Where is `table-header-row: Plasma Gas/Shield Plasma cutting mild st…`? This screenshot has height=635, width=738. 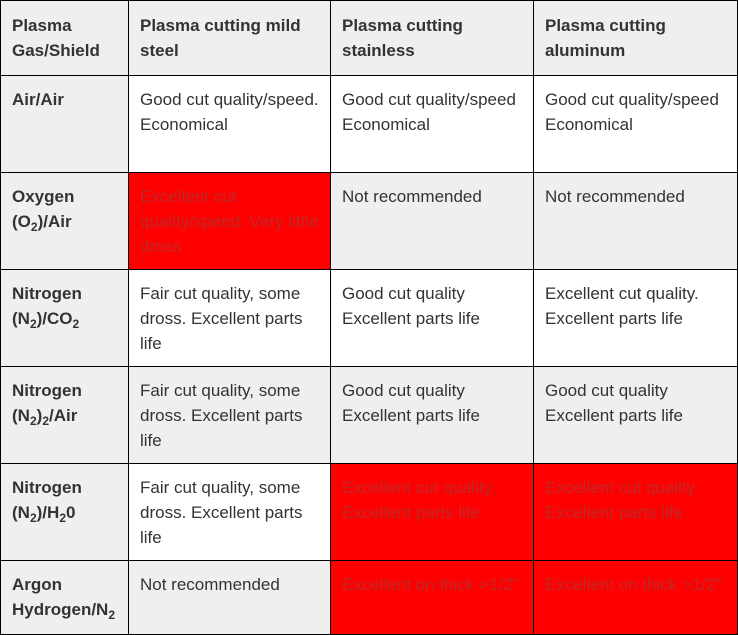 table-header-row: Plasma Gas/Shield Plasma cutting mild st… is located at coordinates (369, 38).